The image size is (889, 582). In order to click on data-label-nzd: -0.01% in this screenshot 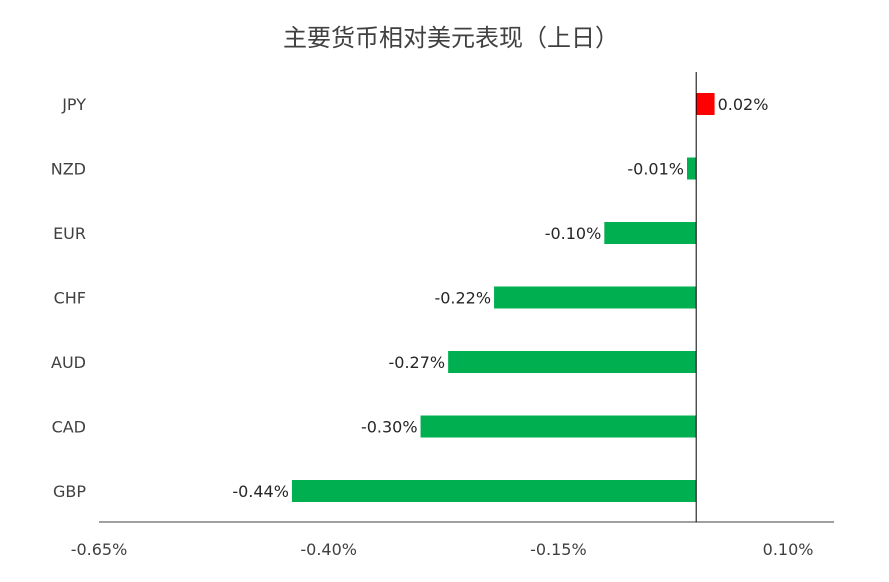, I will do `click(655, 169)`.